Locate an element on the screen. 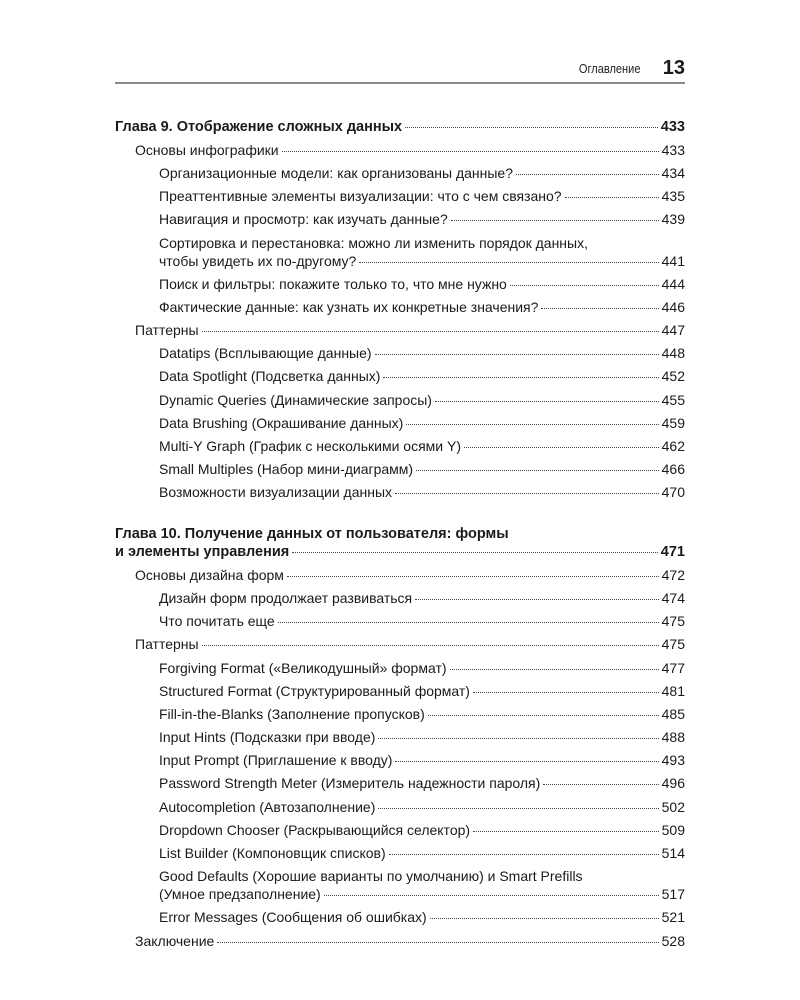  entry-title: Dynamic Queries (Динамические запросы) is located at coordinates (295, 399).